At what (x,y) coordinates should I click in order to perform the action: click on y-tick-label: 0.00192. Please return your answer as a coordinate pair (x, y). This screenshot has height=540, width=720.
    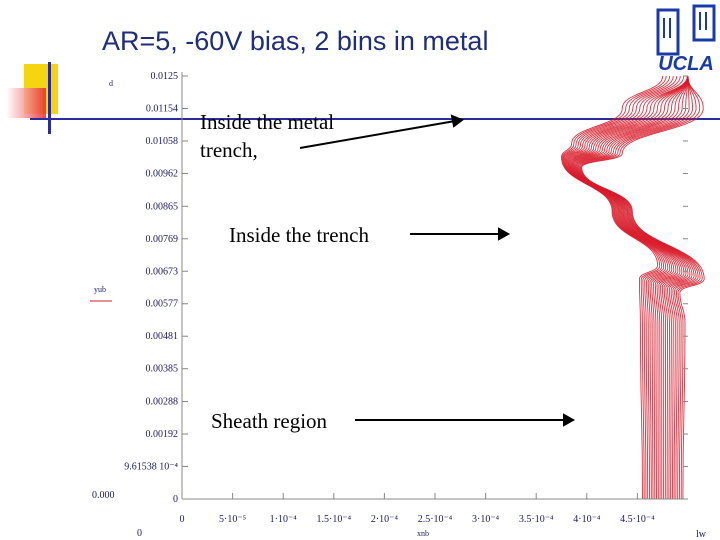
    Looking at the image, I should click on (162, 434).